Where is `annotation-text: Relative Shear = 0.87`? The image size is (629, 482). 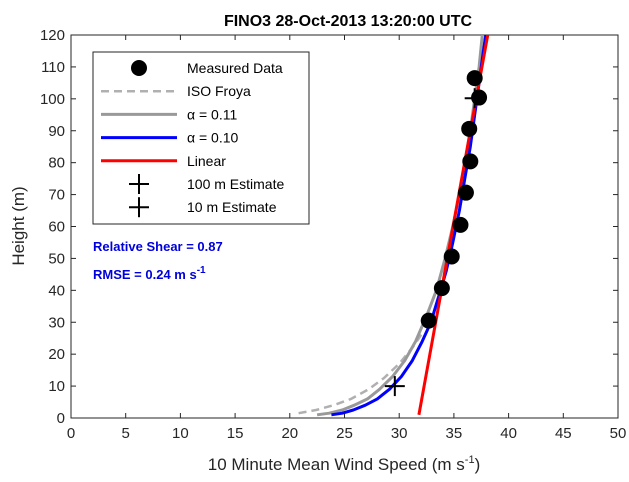
annotation-text: Relative Shear = 0.87 is located at coordinates (158, 246).